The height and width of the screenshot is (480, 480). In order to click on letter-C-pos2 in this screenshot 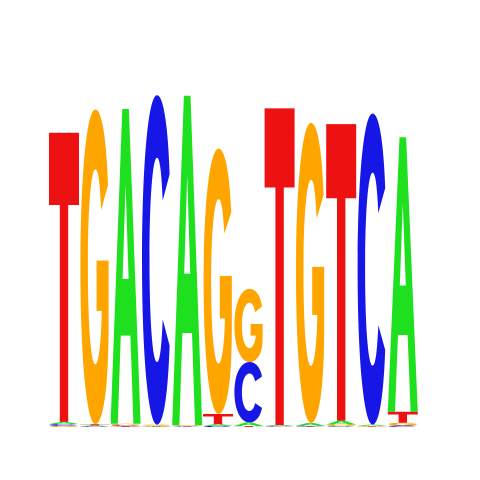, I will do `click(94, 426)`.